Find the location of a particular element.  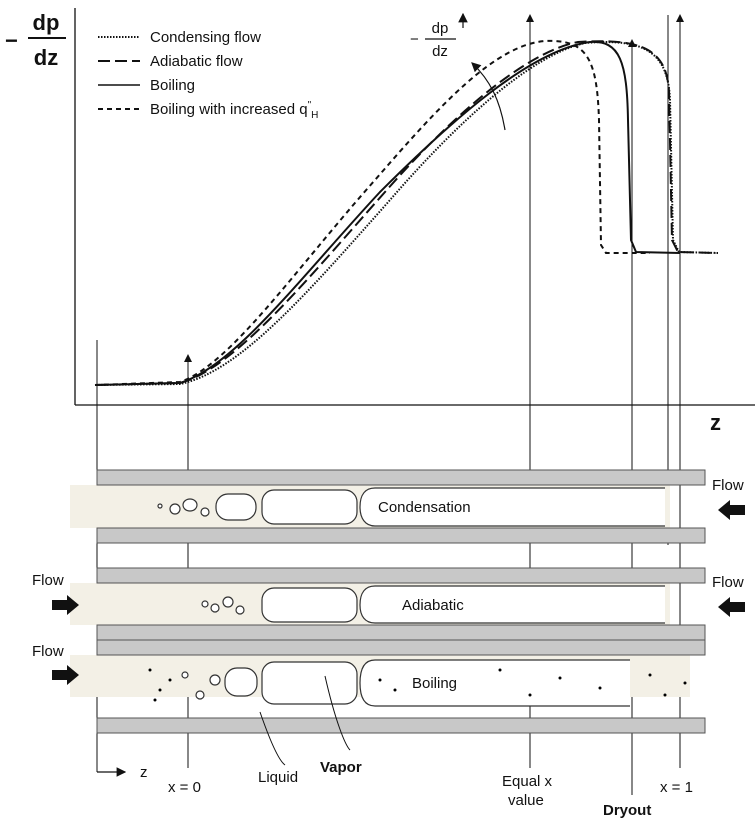

marker-label: z is located at coordinates (144, 772).